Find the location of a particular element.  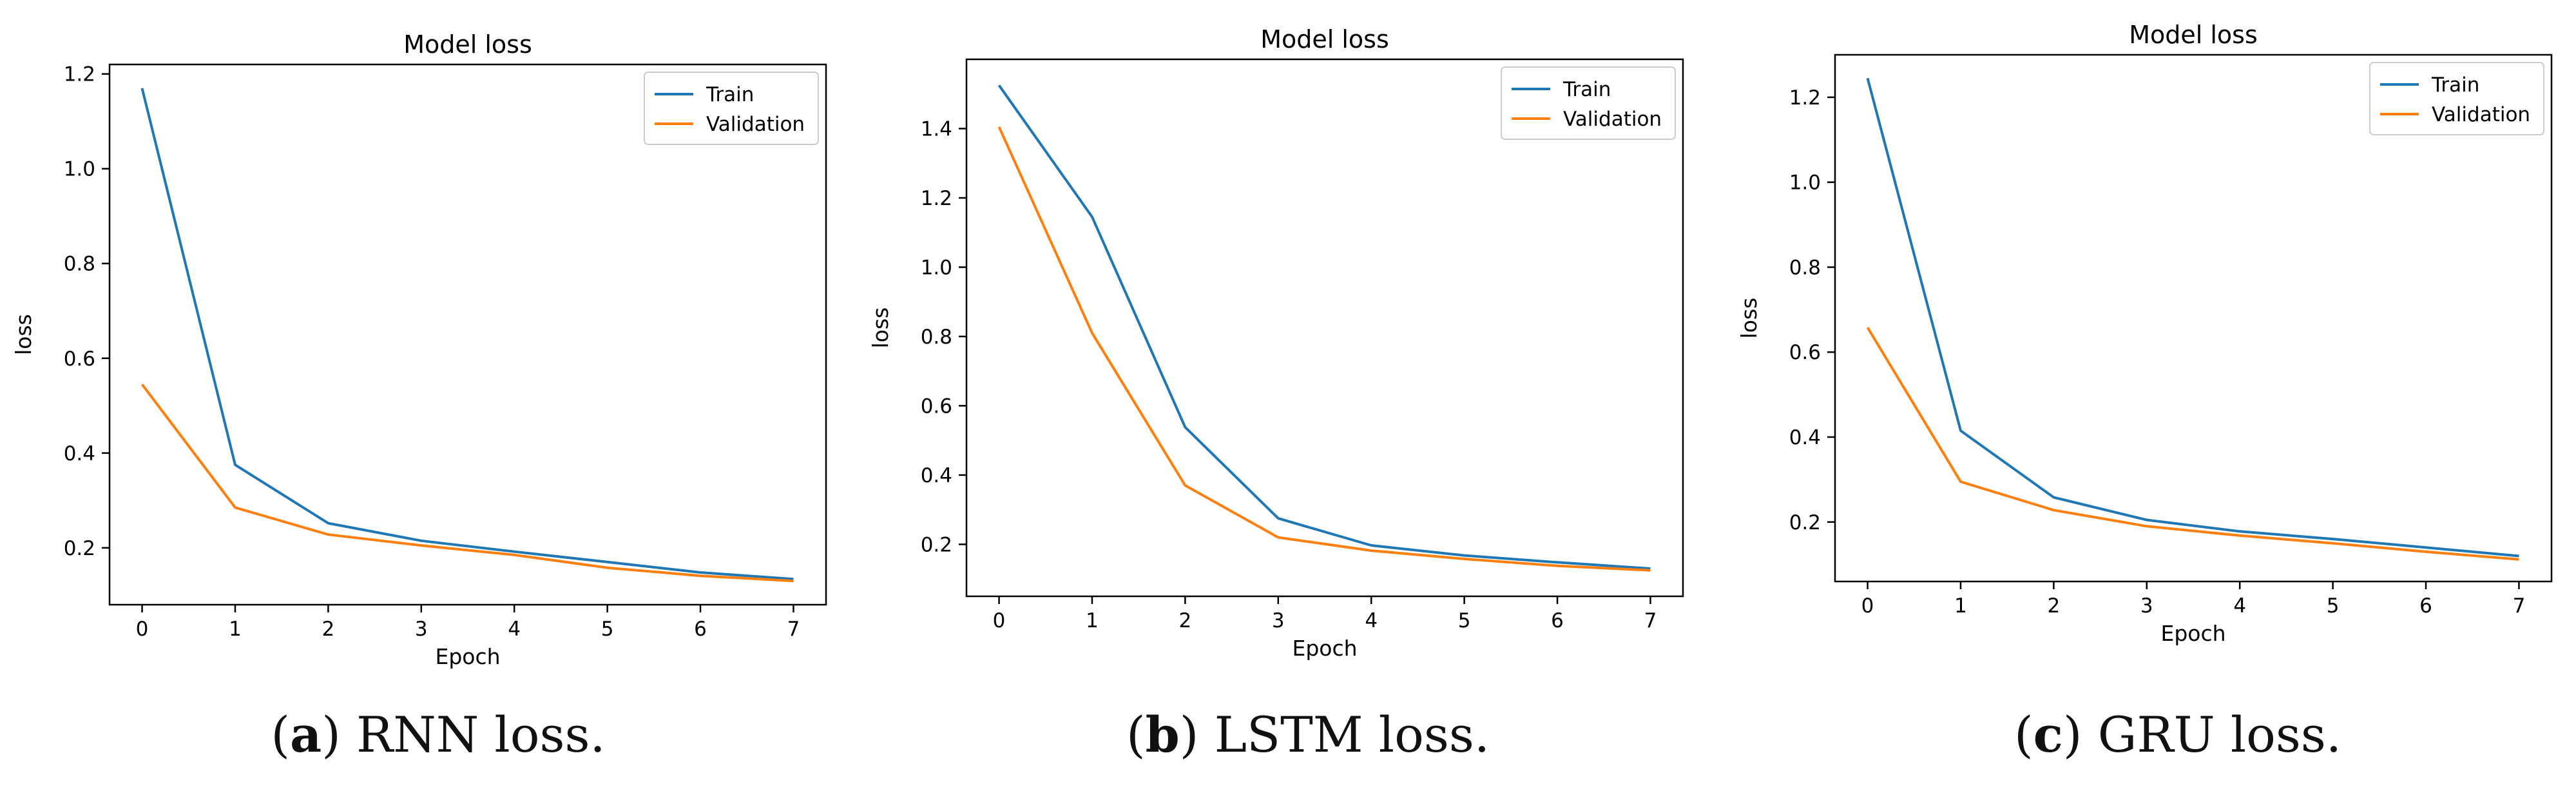

y-tick-label: 1.4 is located at coordinates (937, 129).